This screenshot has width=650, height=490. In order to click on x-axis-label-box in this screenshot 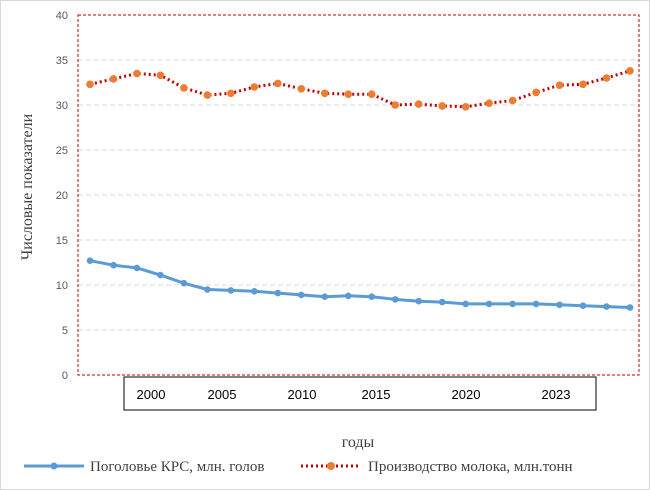, I will do `click(360, 393)`.